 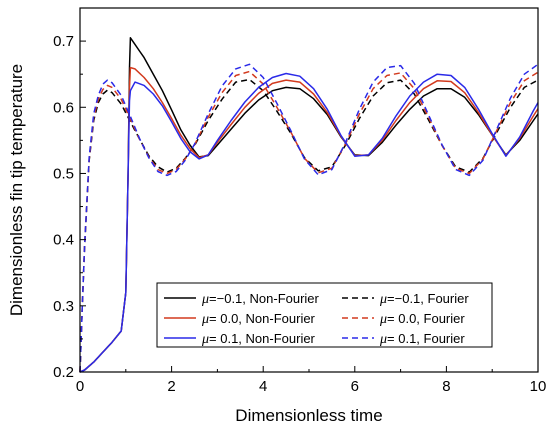 I want to click on legend-label: μ= 0.1, Fourier, so click(x=422, y=339).